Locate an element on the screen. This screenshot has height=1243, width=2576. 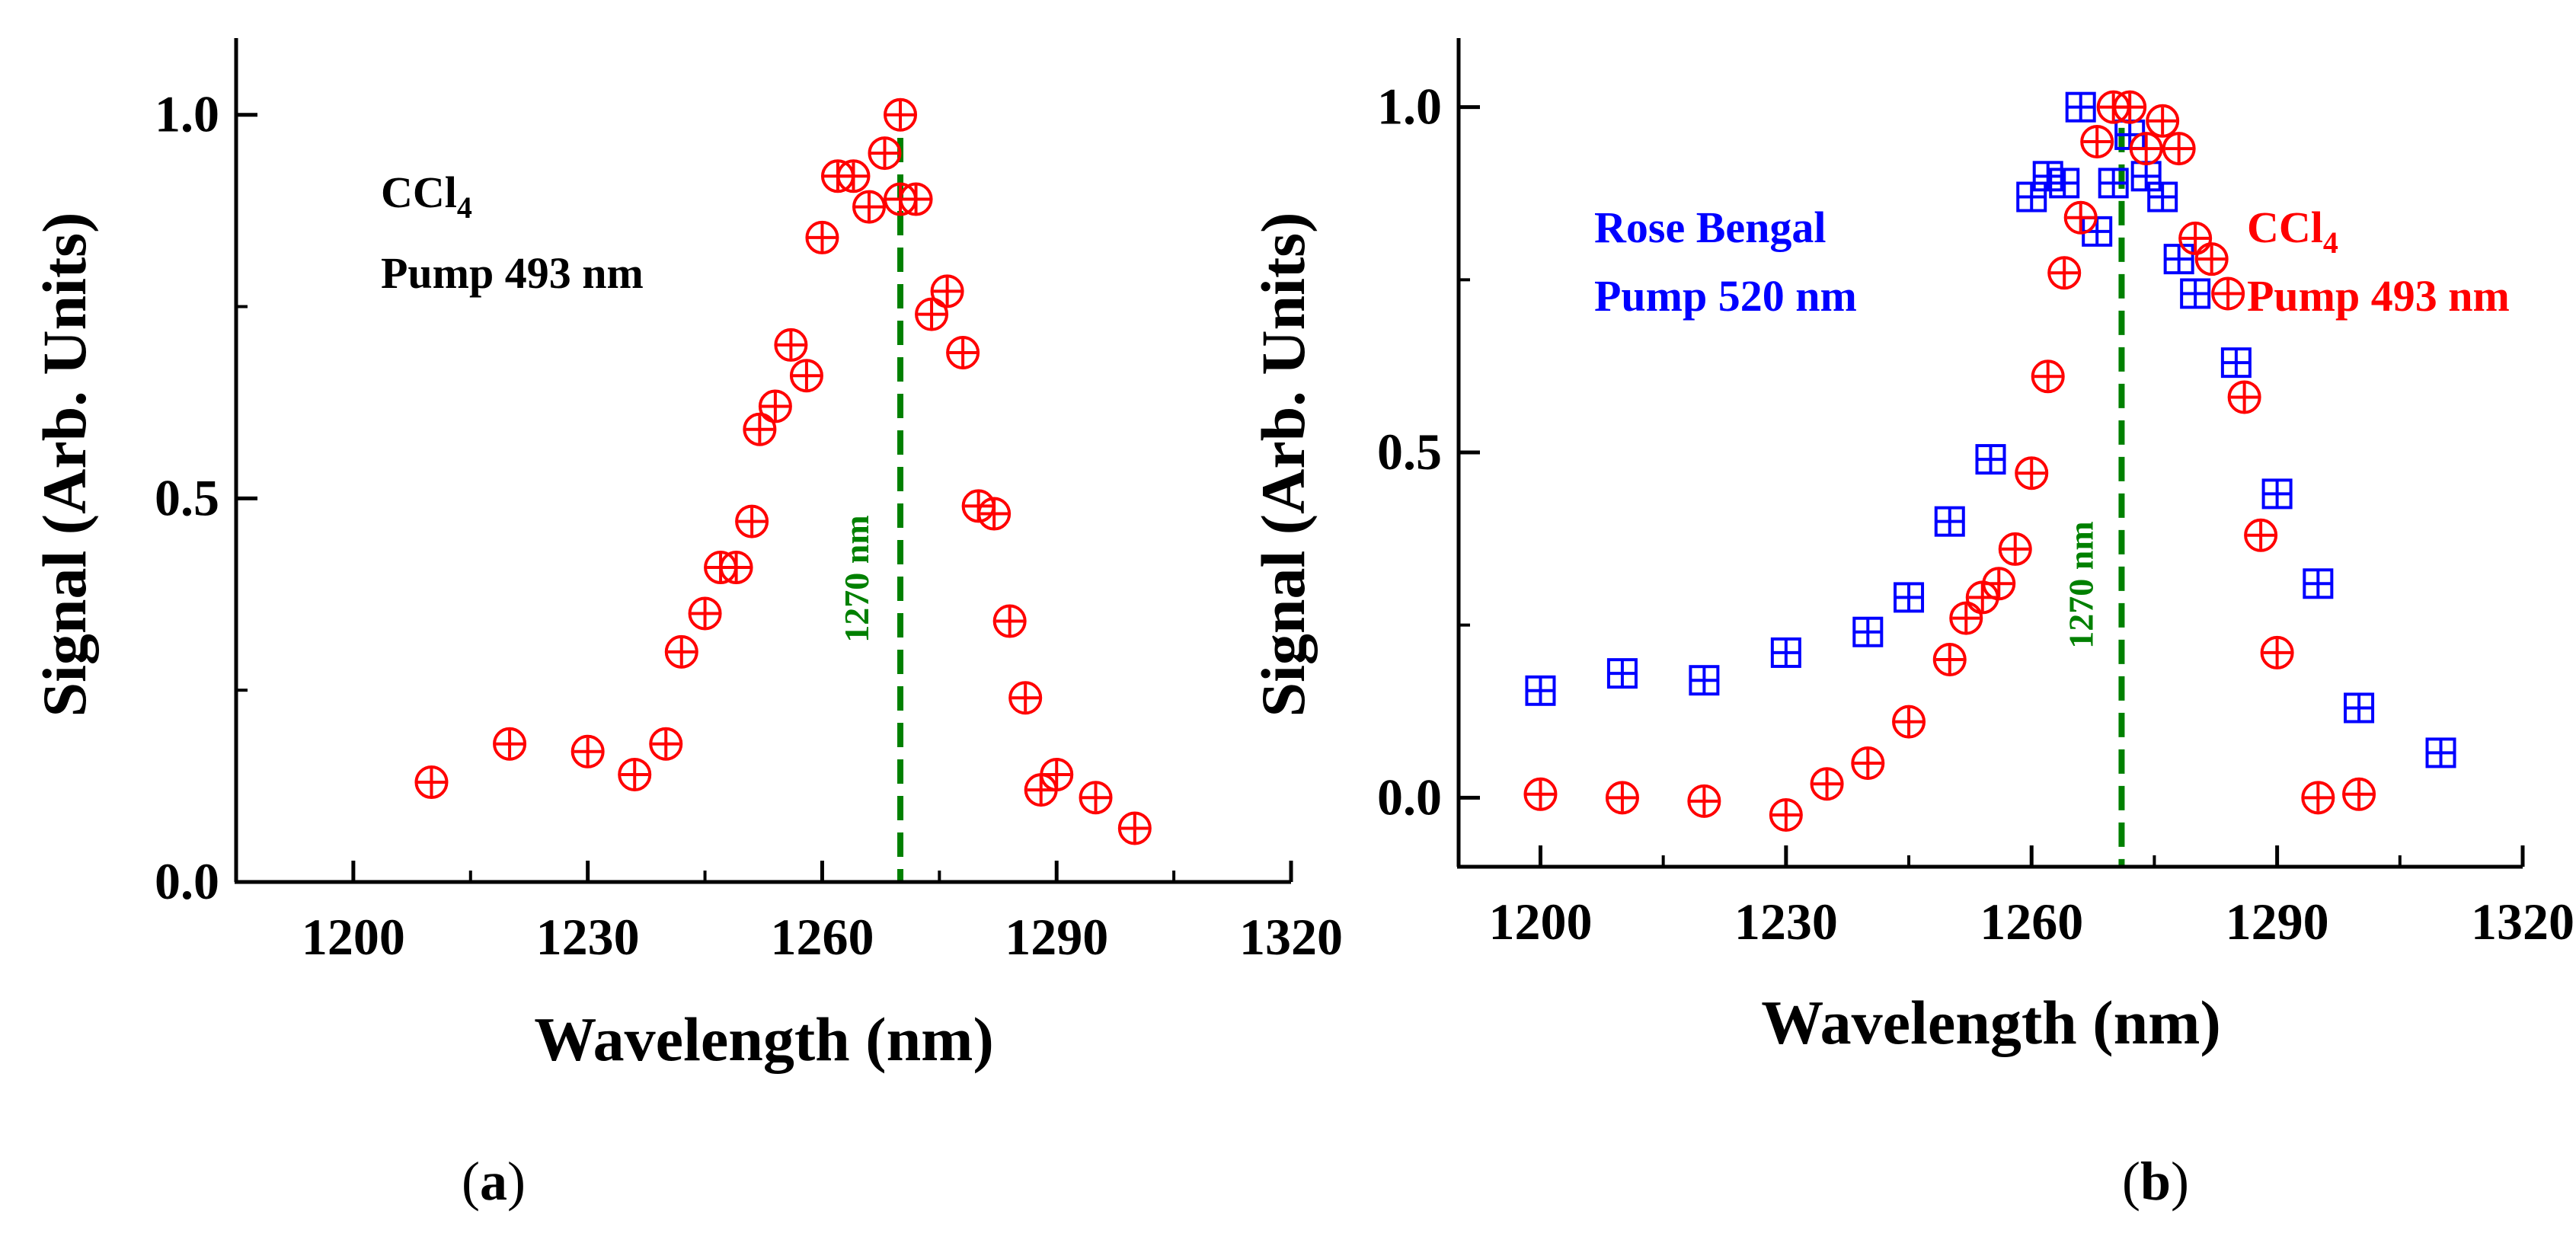
panel-b-x-tick-label: 1320 is located at coordinates (2522, 922).